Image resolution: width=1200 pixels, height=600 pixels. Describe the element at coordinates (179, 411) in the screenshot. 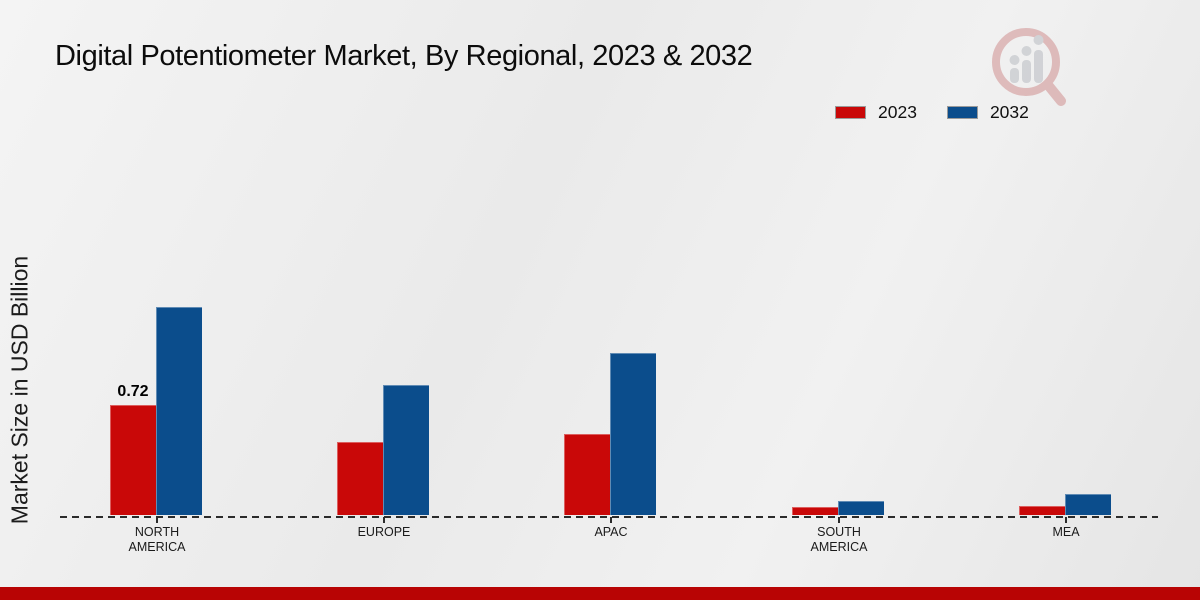

I see `bar-2032-north-america` at that location.